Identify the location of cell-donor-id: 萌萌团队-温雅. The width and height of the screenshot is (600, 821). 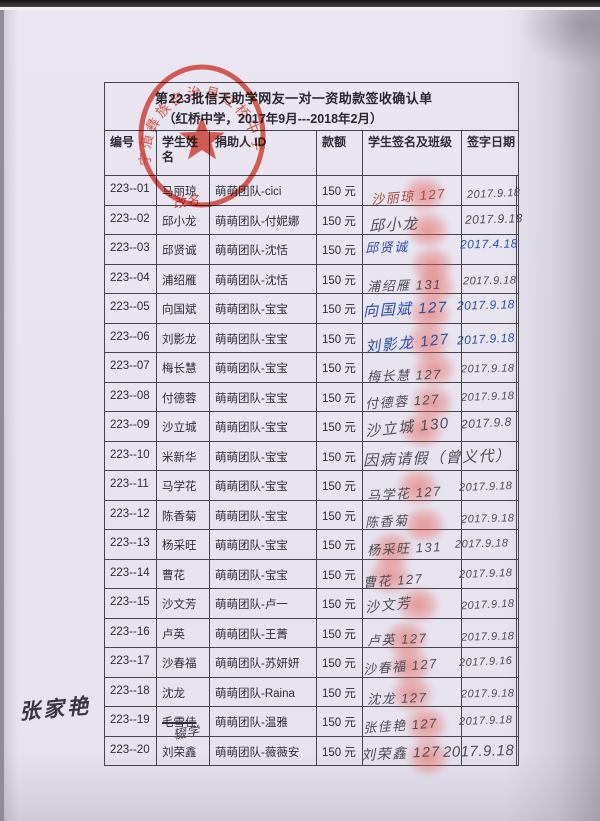
(263, 721).